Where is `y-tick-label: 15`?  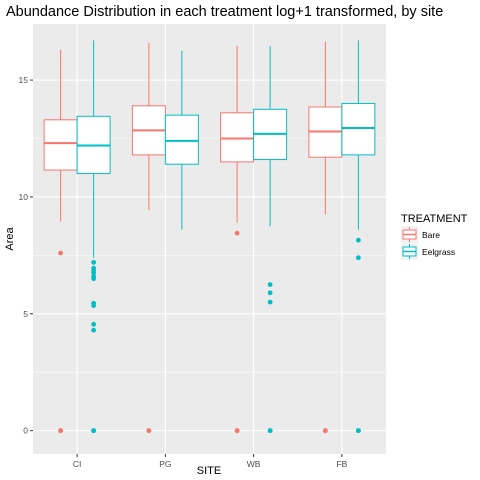 y-tick-label: 15 is located at coordinates (24, 80).